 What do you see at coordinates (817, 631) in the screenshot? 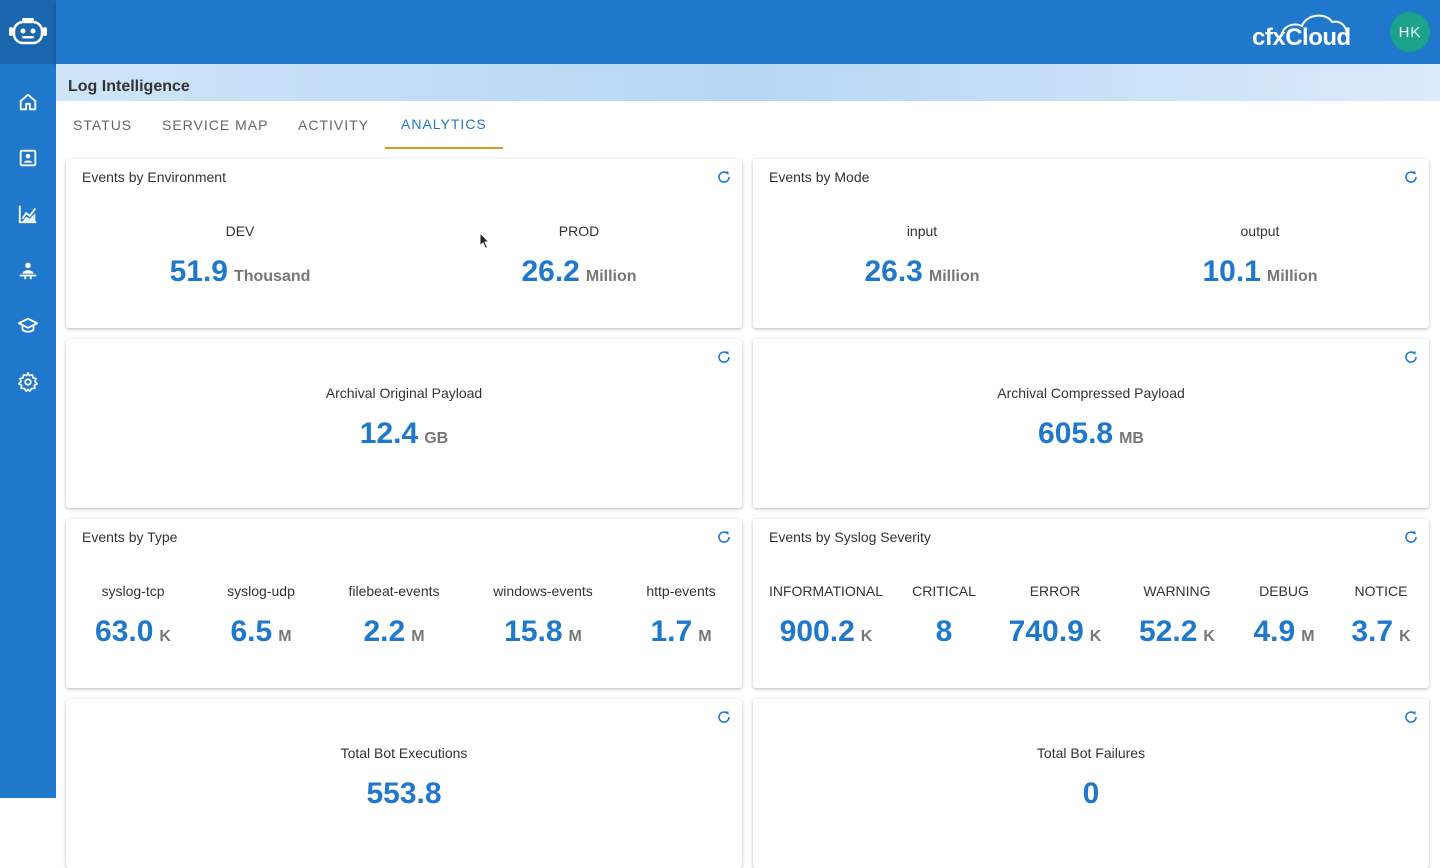
I see `metric-value: 900.2` at bounding box center [817, 631].